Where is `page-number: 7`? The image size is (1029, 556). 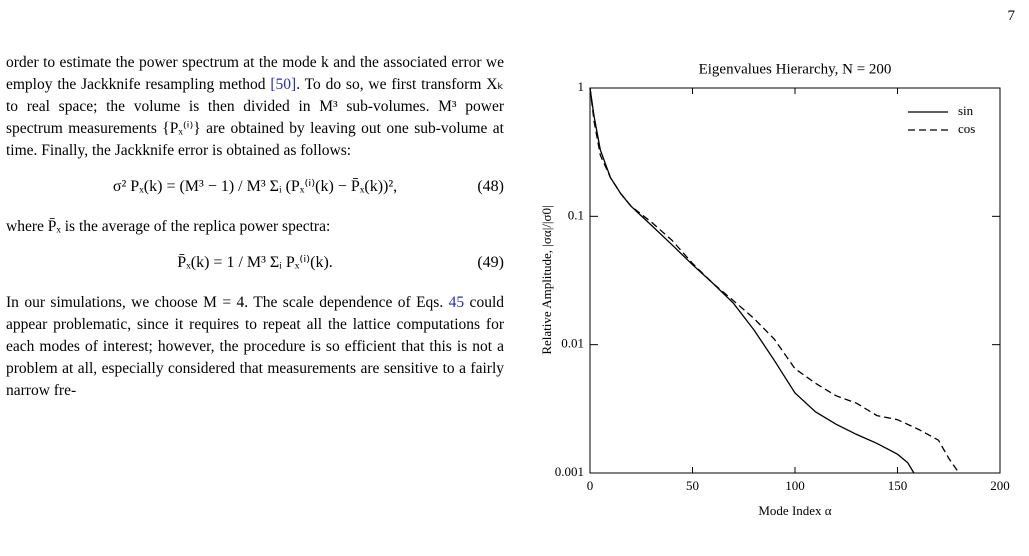
page-number: 7 is located at coordinates (1011, 16).